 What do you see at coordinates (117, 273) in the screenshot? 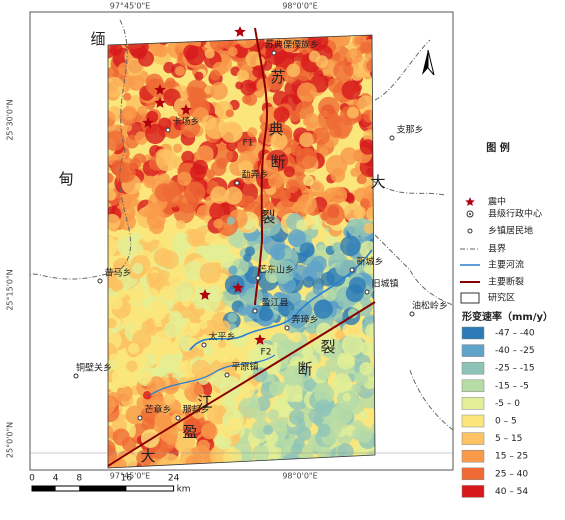
I see `place-label: 昔马乡` at bounding box center [117, 273].